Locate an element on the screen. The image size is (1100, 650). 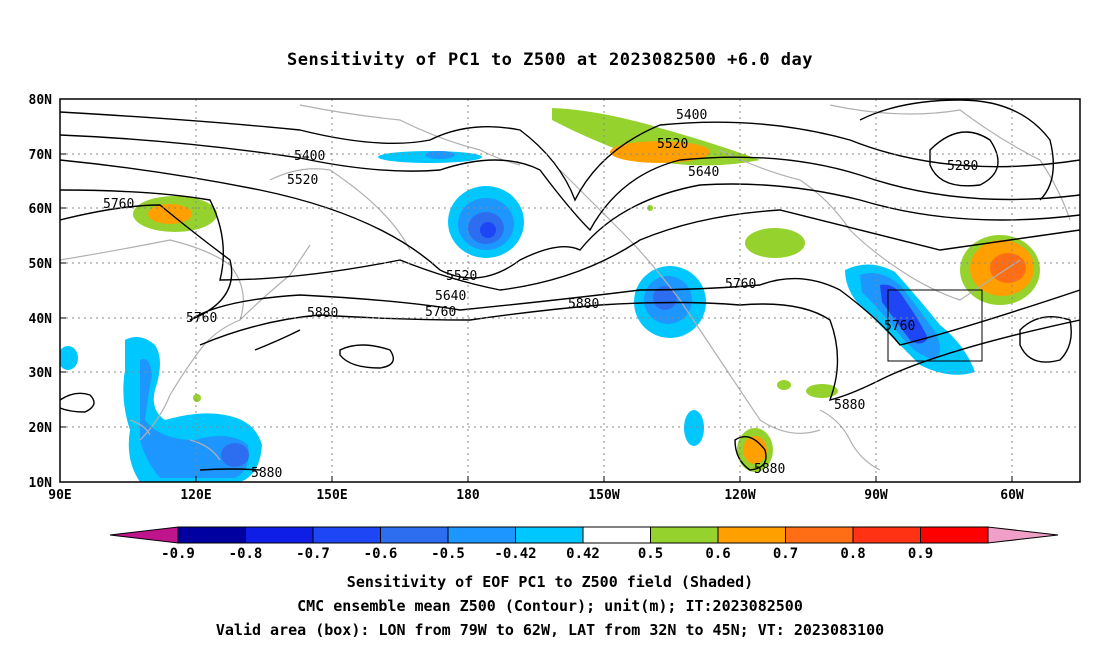
lat-label: 40N is located at coordinates (41, 319).